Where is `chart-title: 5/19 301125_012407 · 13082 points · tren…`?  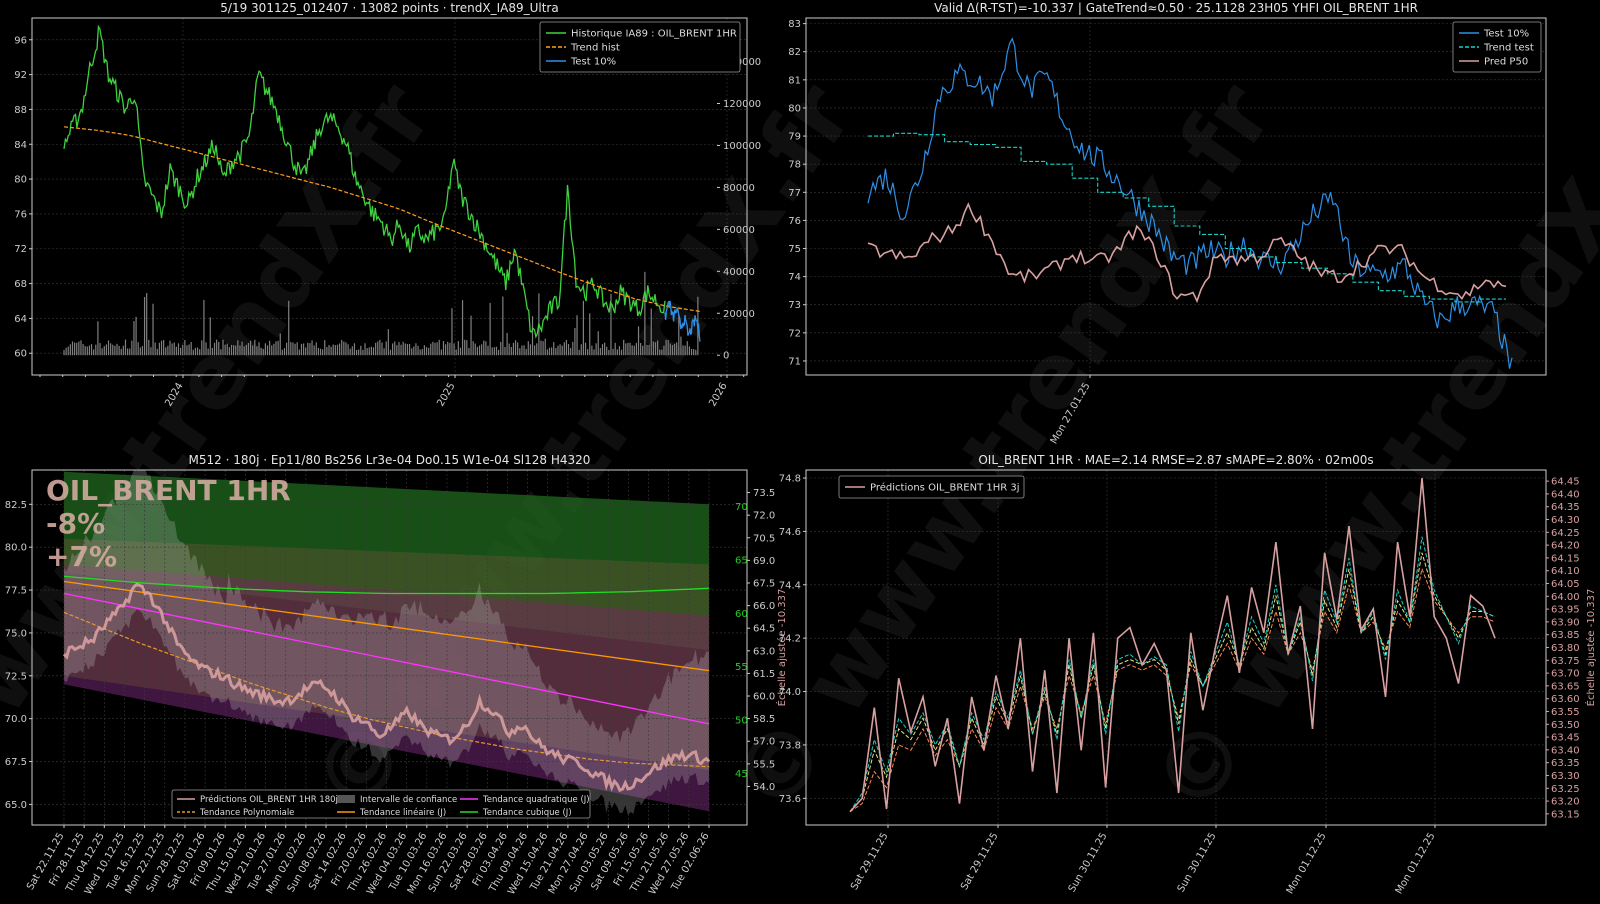
chart-title: 5/19 301125_012407 · 13082 points · tren… is located at coordinates (389, 8).